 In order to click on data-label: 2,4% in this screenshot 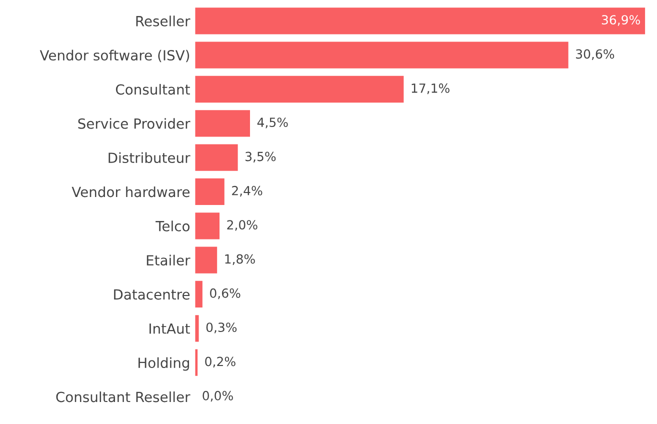, I will do `click(247, 191)`.